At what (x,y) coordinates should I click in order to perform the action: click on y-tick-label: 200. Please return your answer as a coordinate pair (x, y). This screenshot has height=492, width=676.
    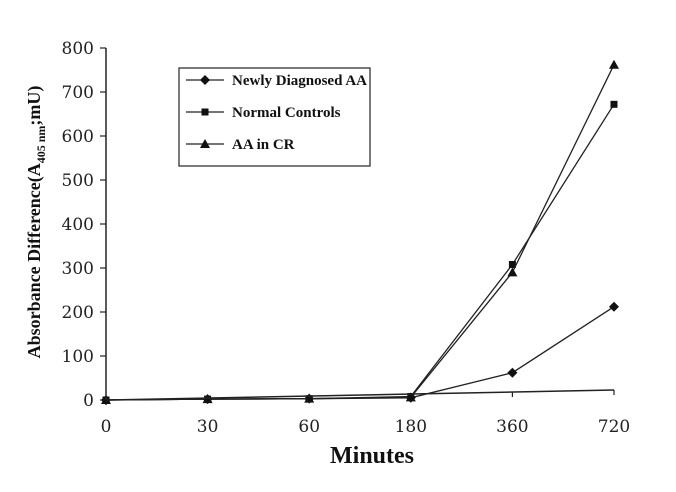
    Looking at the image, I should click on (78, 313).